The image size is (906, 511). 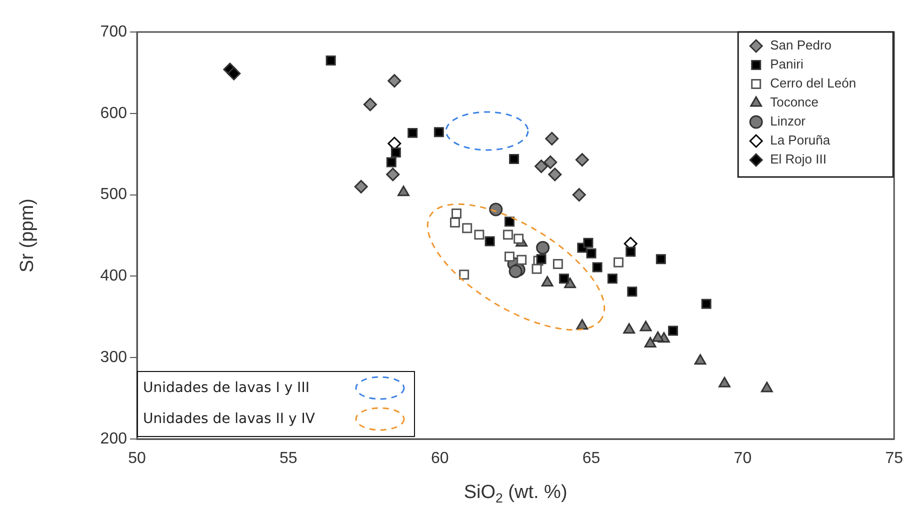 What do you see at coordinates (591, 459) in the screenshot?
I see `x-tick-label: 65` at bounding box center [591, 459].